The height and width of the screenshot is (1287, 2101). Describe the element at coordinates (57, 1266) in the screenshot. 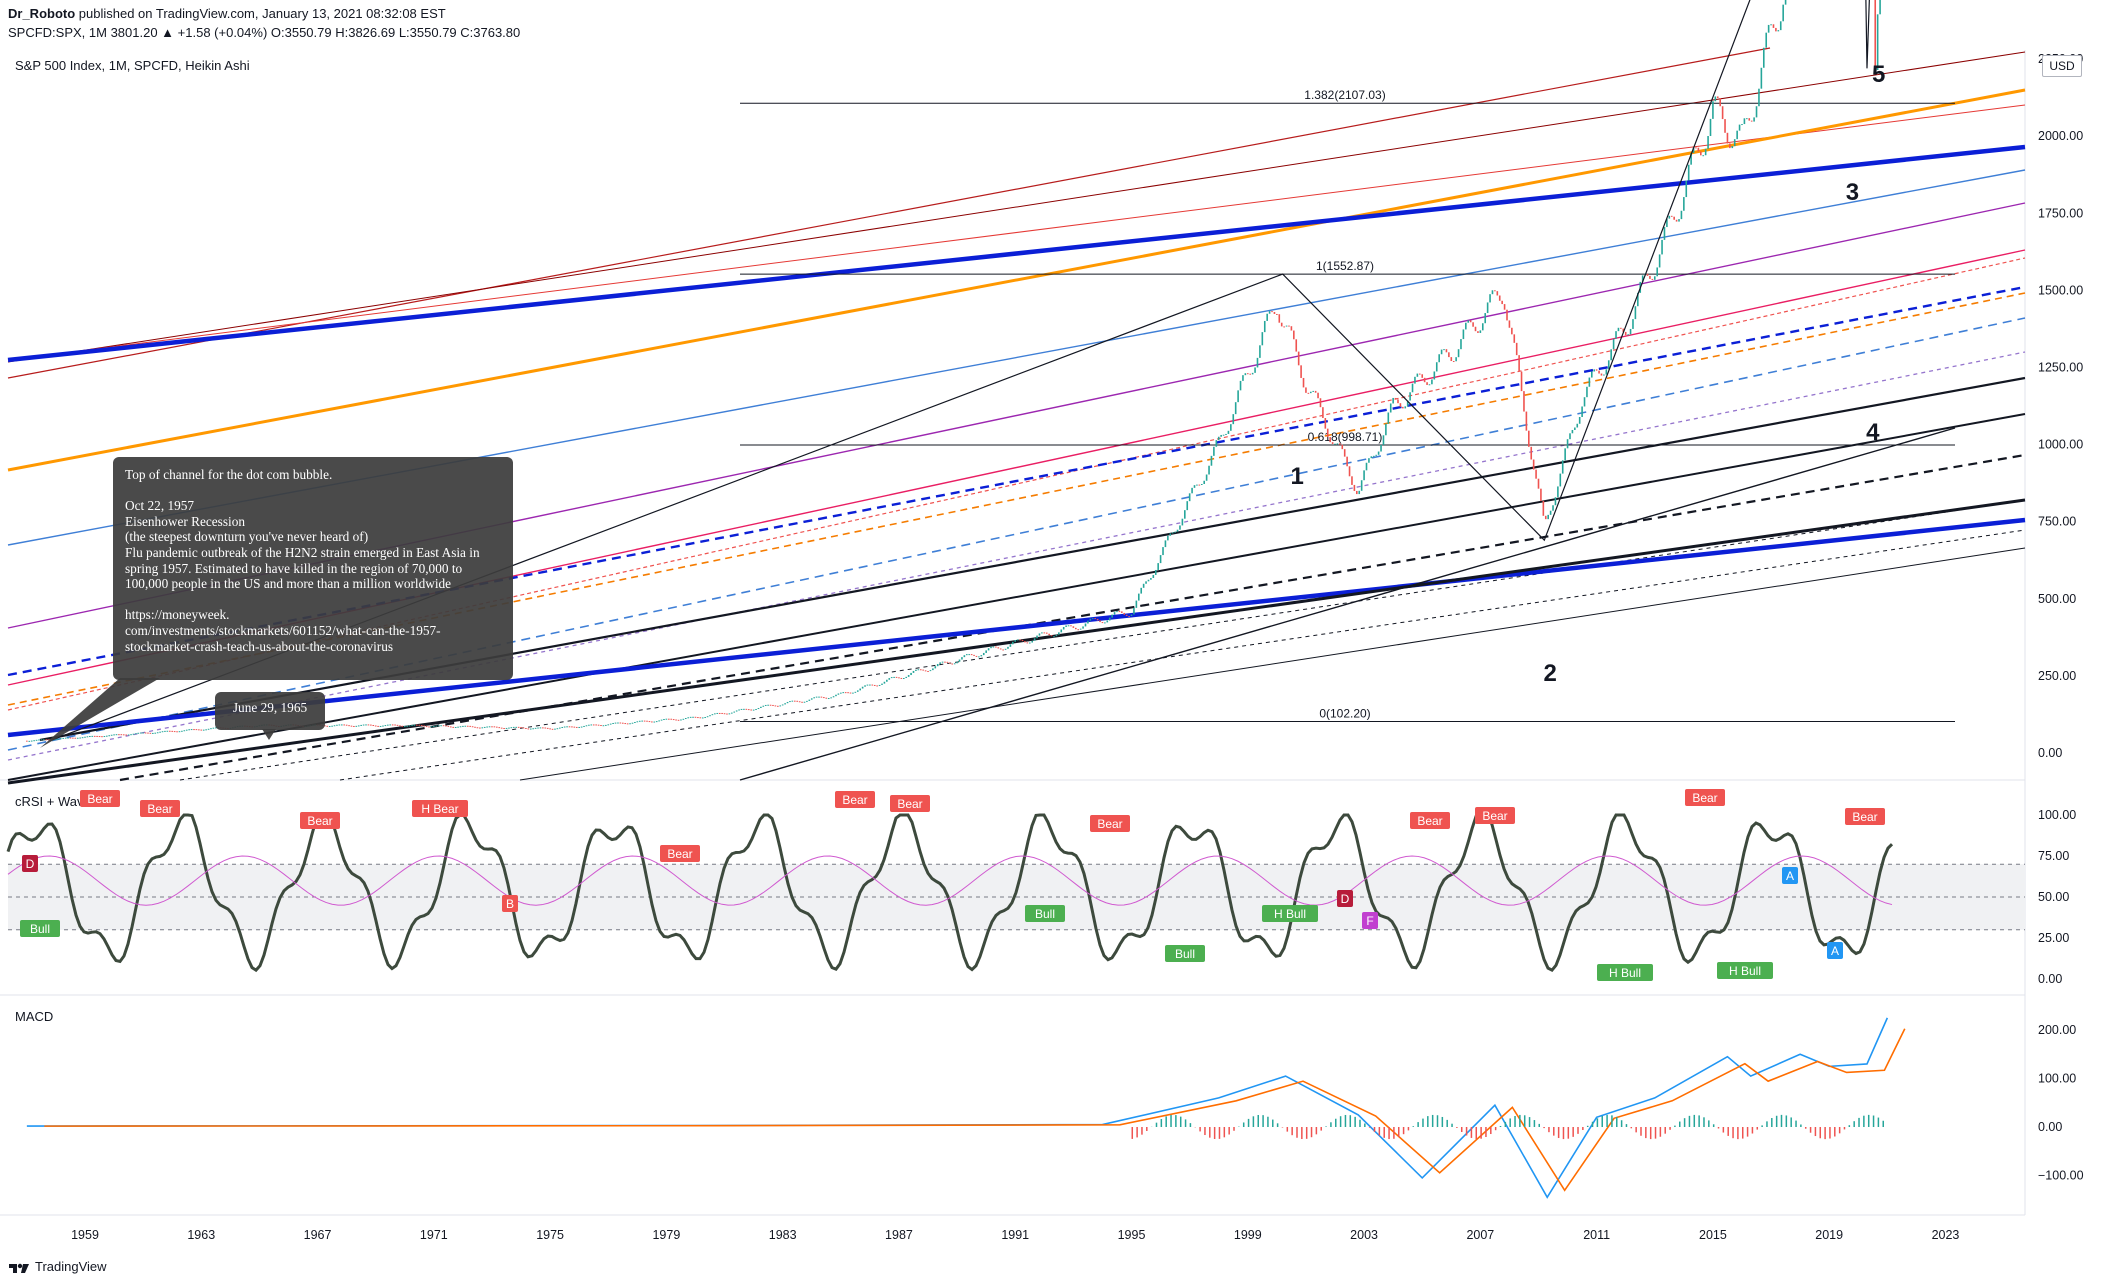

I see `footer-brand: TradingView` at that location.